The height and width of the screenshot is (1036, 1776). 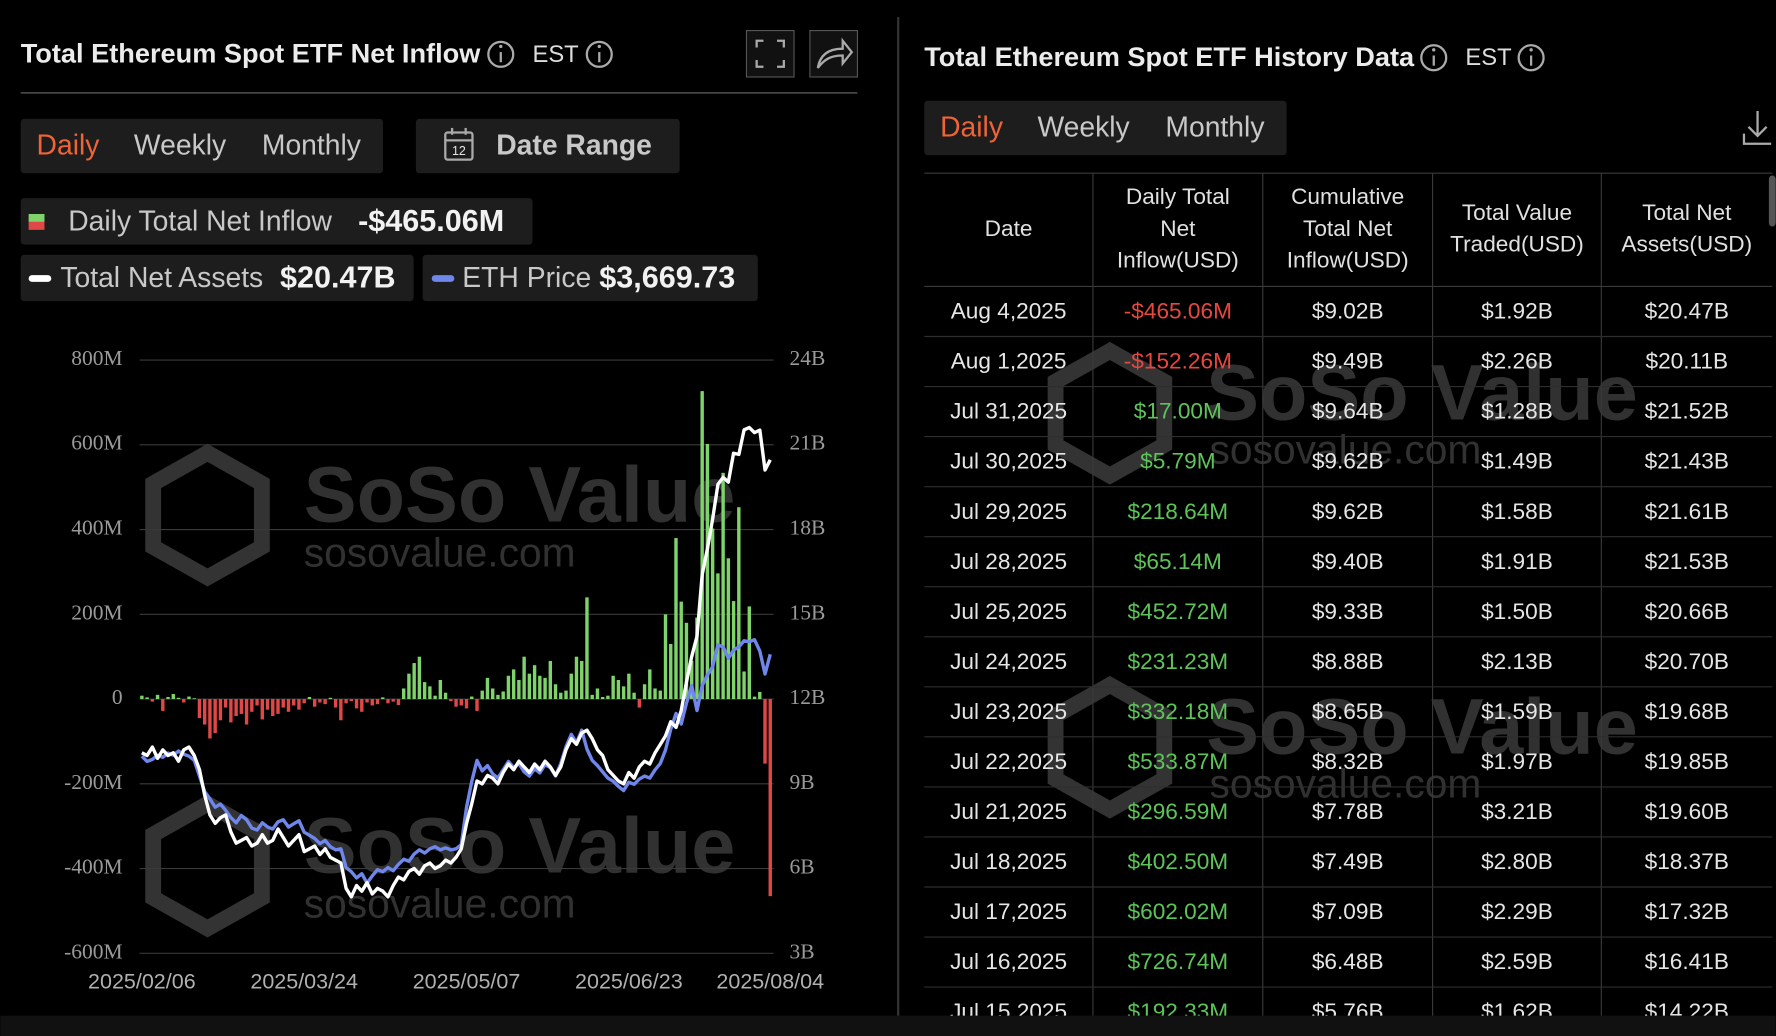 What do you see at coordinates (431, 221) in the screenshot?
I see `legend-value: -$465.06M` at bounding box center [431, 221].